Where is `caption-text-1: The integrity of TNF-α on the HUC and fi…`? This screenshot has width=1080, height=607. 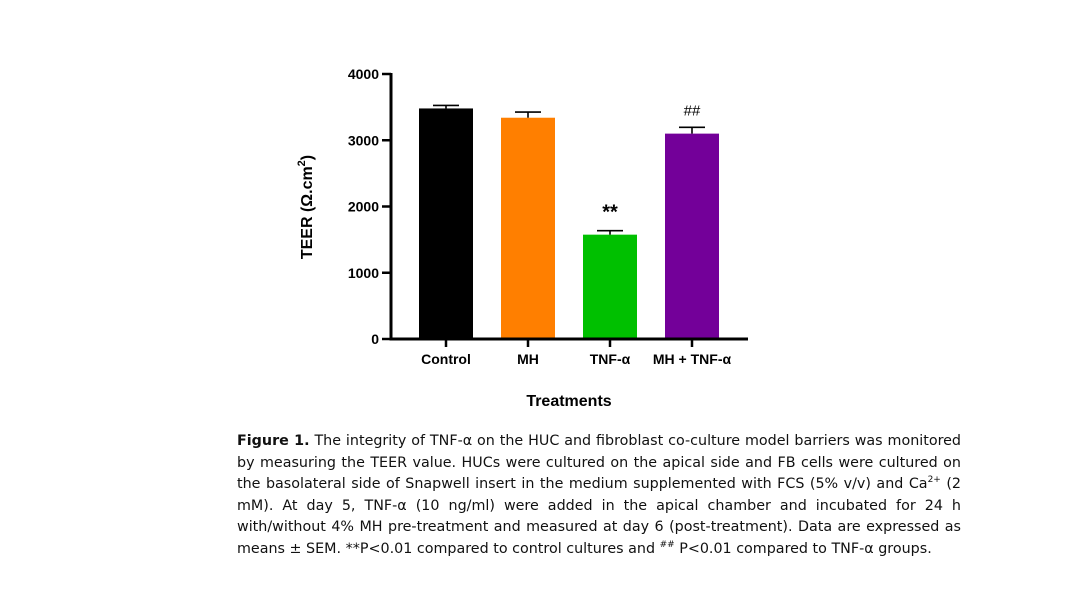 caption-text-1: The integrity of TNF-α on the HUC and fi… is located at coordinates (599, 462).